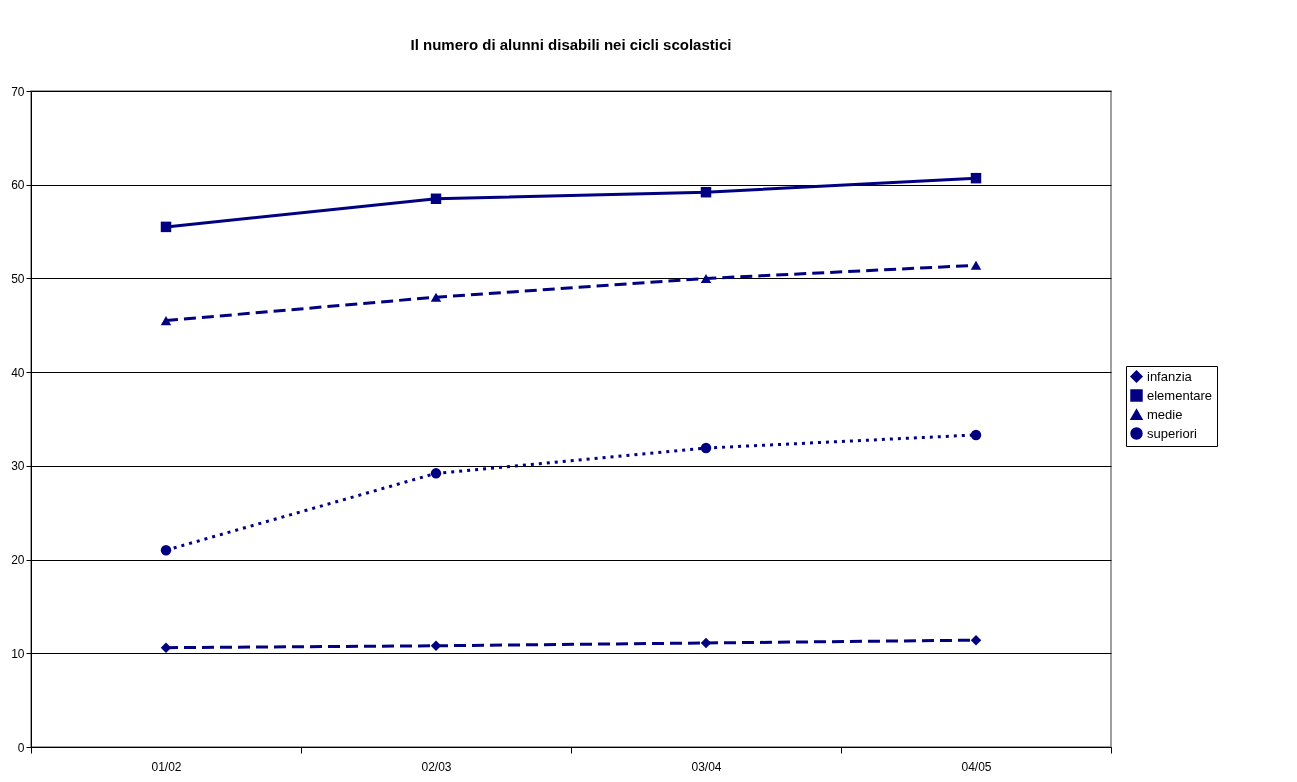  I want to click on y-tick-label: 70, so click(18, 91).